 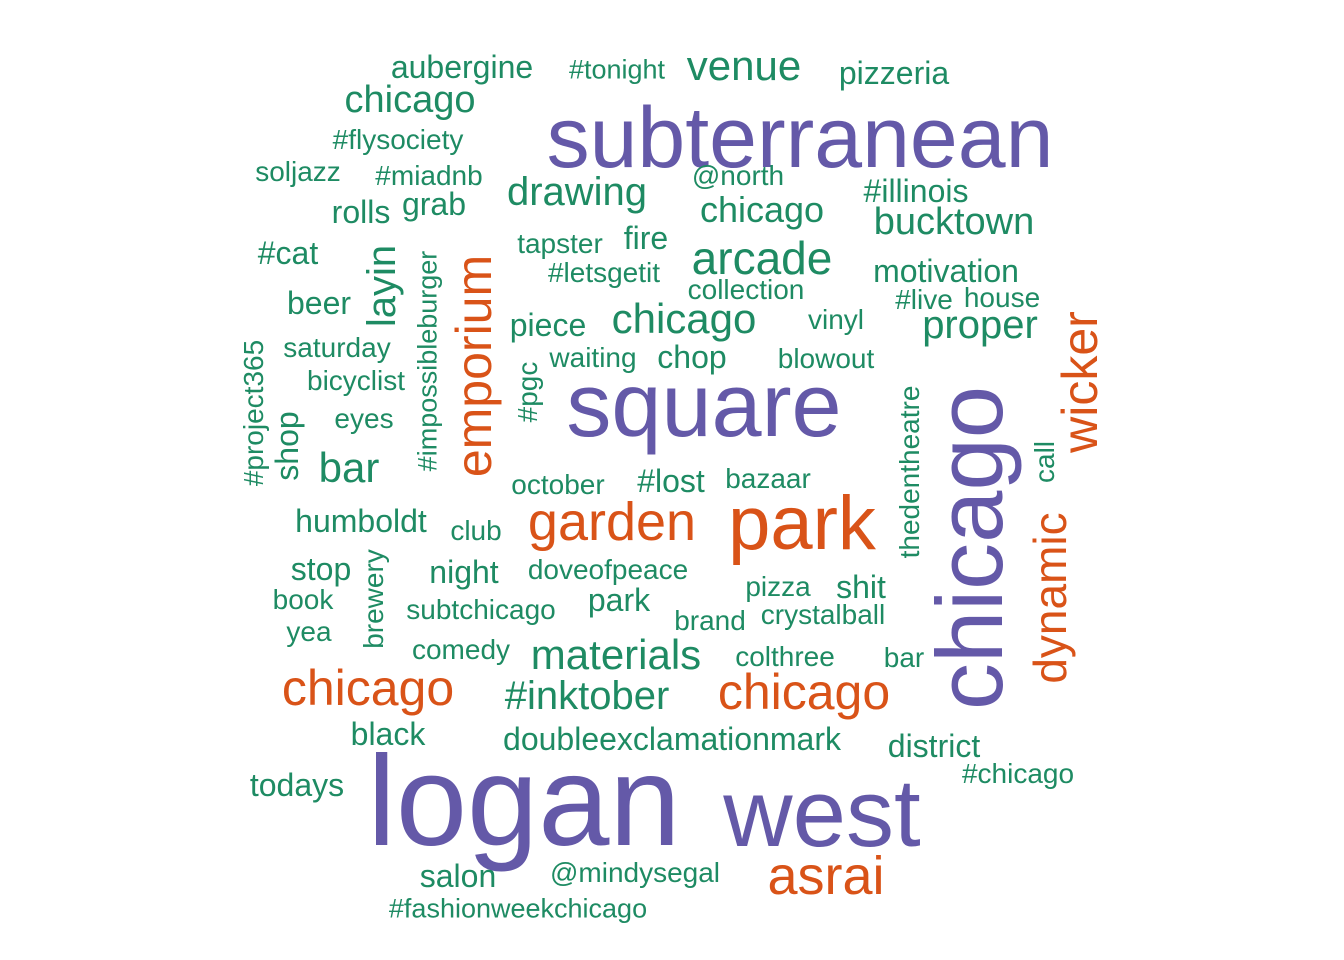 What do you see at coordinates (382, 286) in the screenshot?
I see `word-layin: layin` at bounding box center [382, 286].